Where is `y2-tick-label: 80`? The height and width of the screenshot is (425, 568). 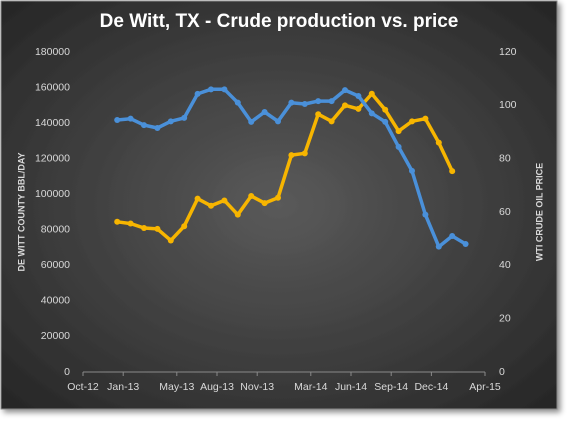
y2-tick-label: 80 is located at coordinates (505, 158).